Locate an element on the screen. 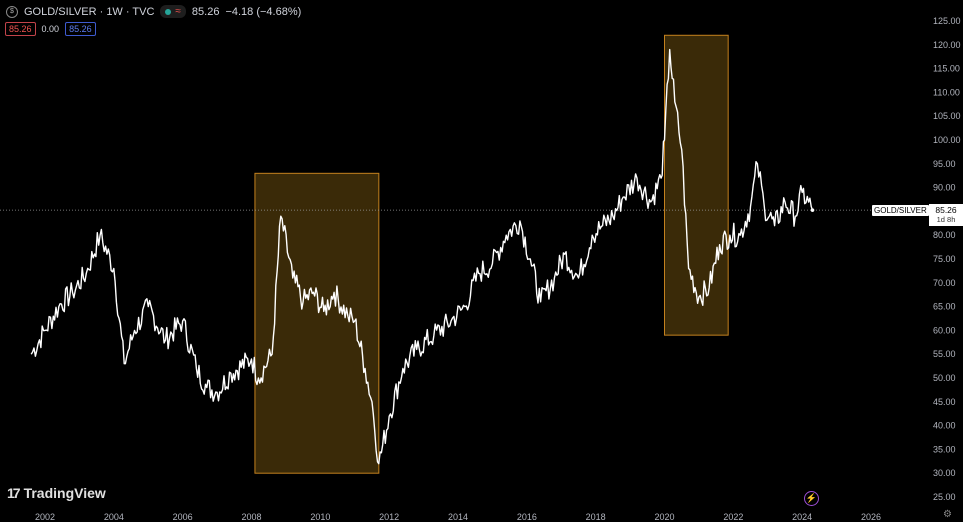 This screenshot has width=963, height=522. price-axis-label: 95.00 is located at coordinates (944, 164).